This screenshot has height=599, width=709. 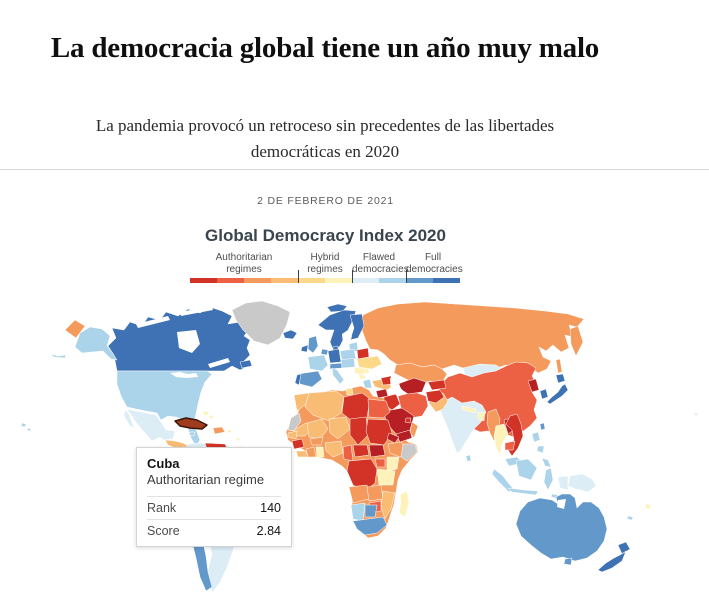 I want to click on region-afghanistan, so click(x=435, y=396).